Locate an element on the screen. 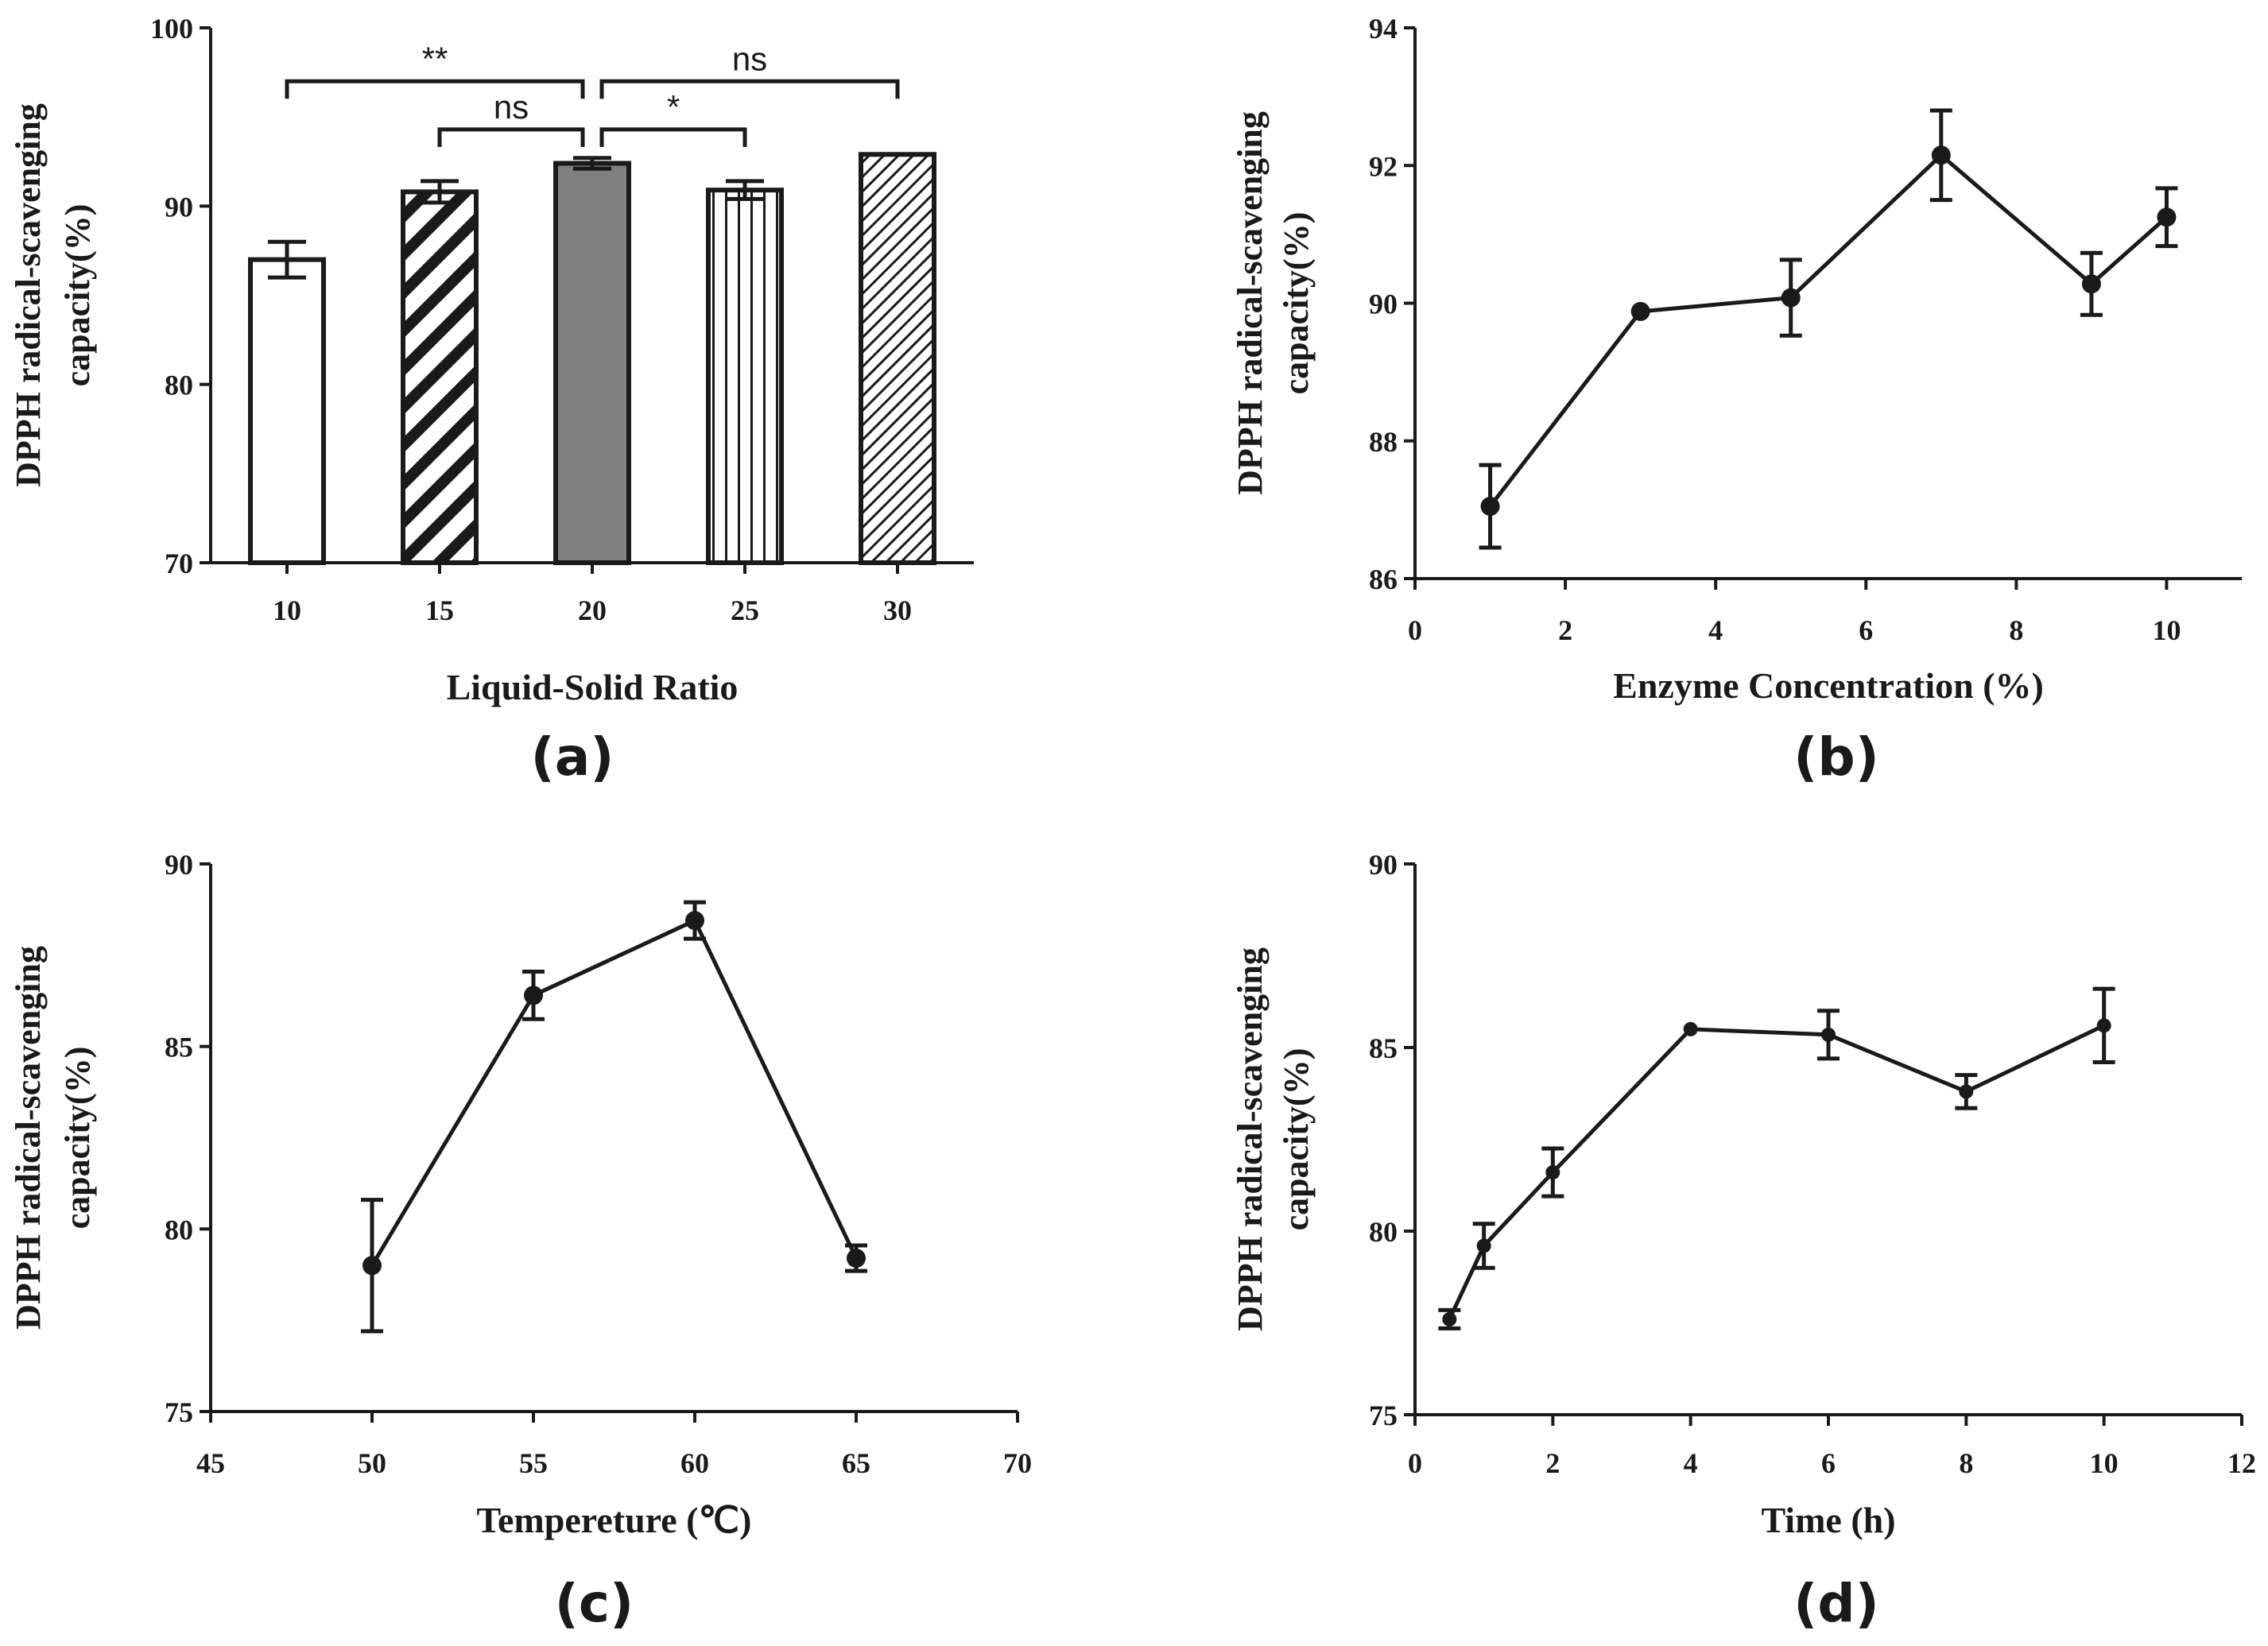 Image resolution: width=2268 pixels, height=1646 pixels. x-axis-title: Time (h) is located at coordinates (1828, 1520).